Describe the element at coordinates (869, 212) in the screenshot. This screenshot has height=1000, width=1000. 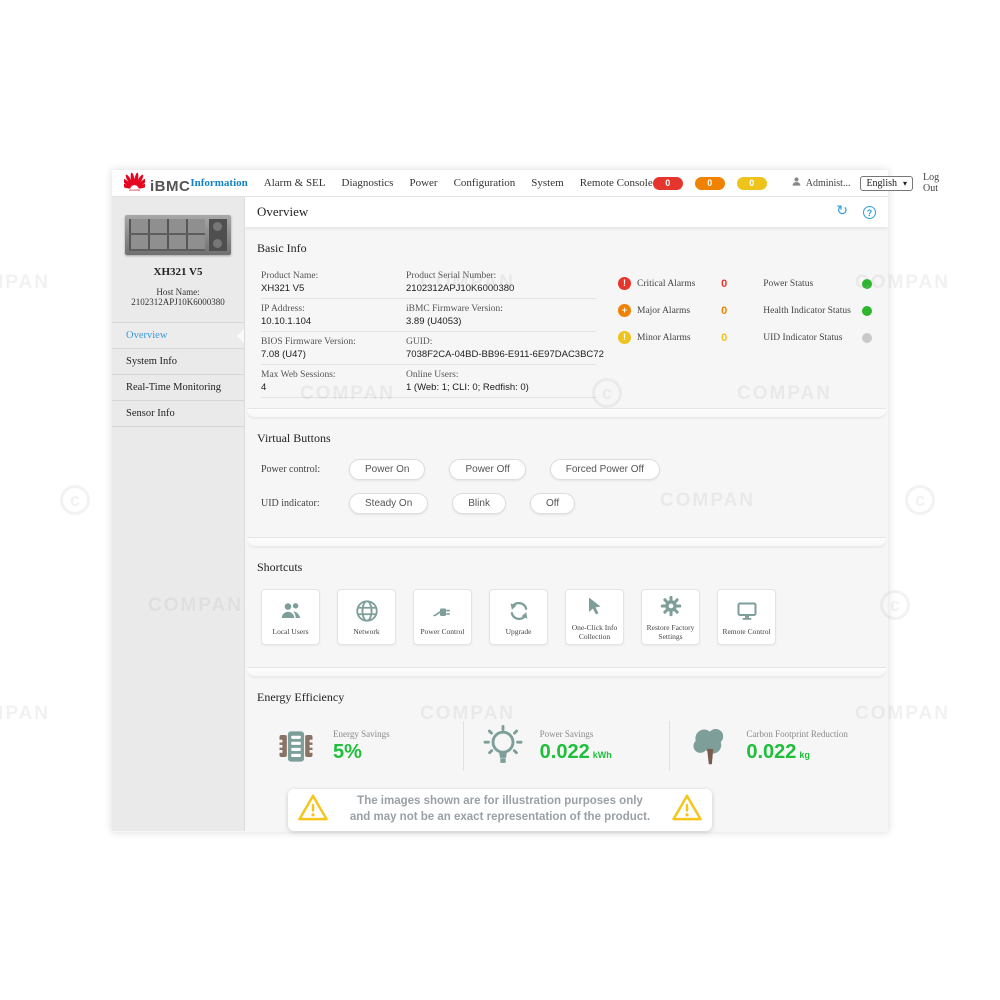
I see `help-icon: ?` at that location.